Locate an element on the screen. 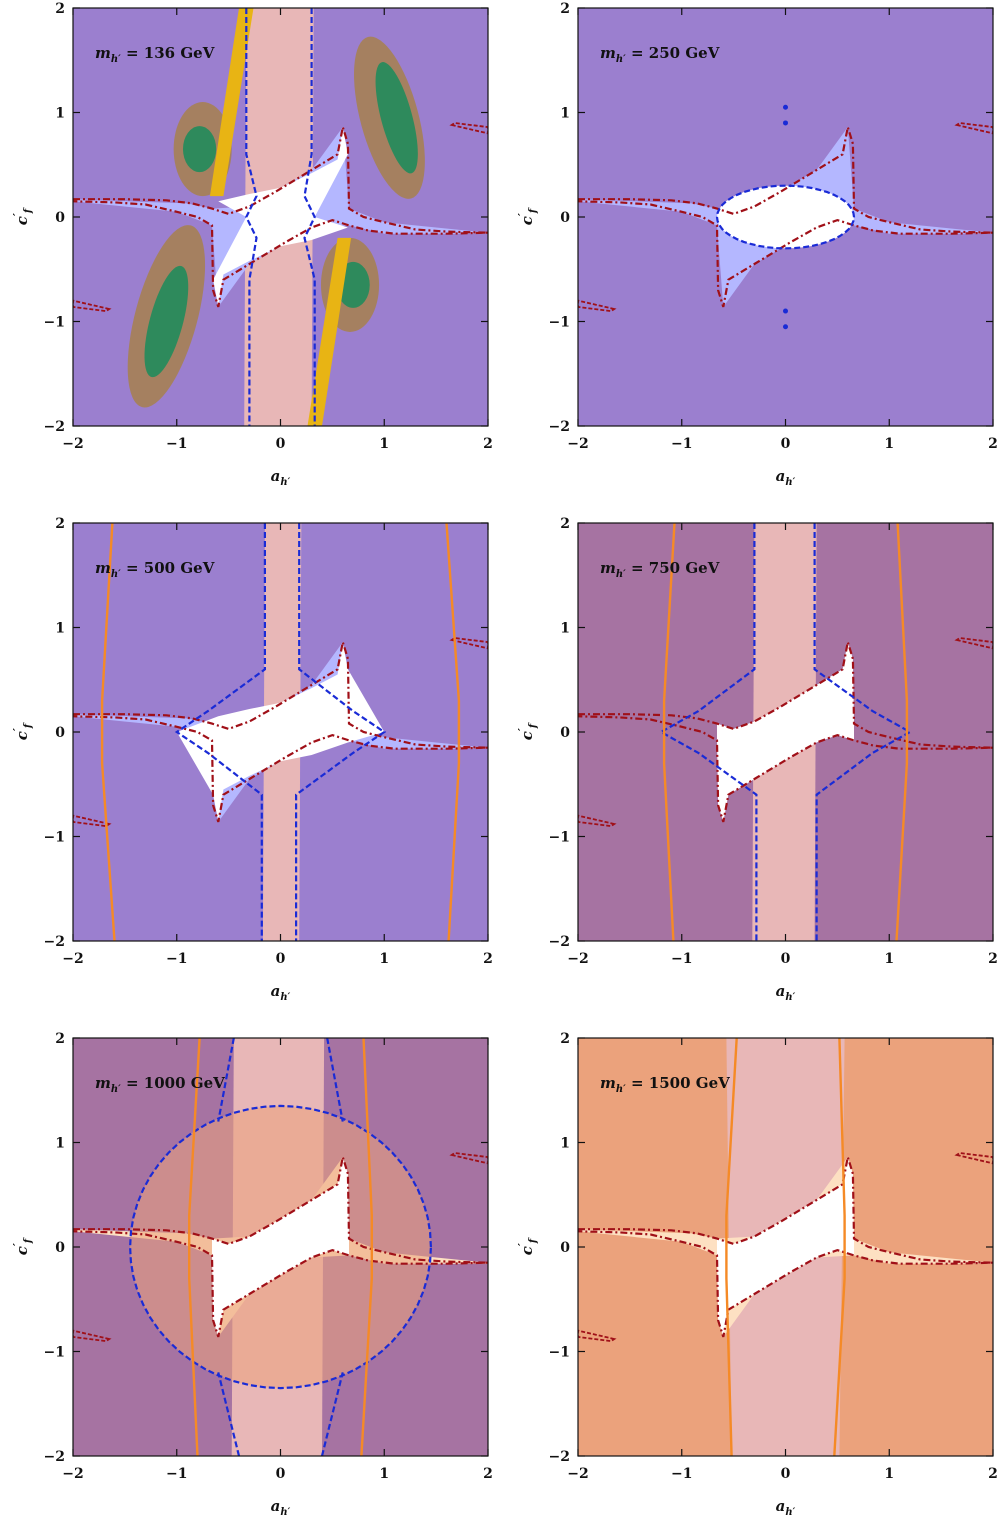 The image size is (1005, 1519). blue-contour-dot is located at coordinates (785, 123).